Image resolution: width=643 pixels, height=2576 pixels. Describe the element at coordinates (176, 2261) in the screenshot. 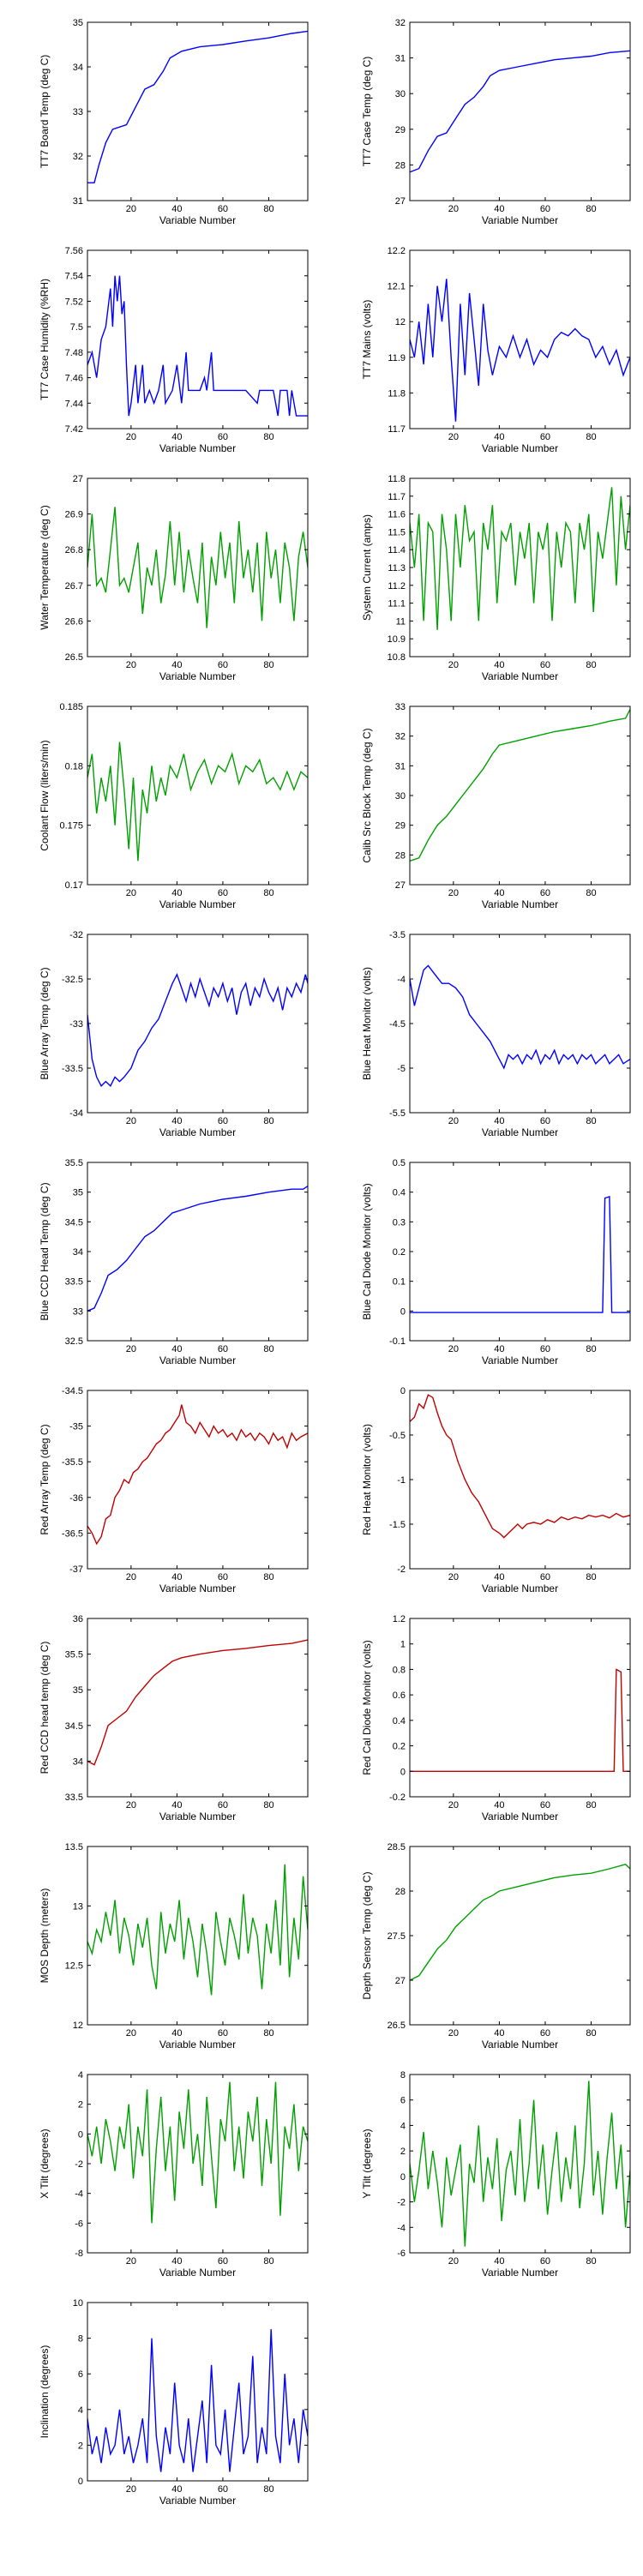

I see `x-tilt-x-tick-label: 40` at that location.